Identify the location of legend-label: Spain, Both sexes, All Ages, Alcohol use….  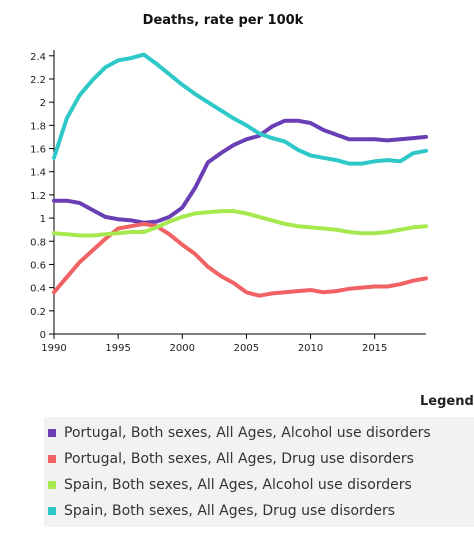
(238, 485).